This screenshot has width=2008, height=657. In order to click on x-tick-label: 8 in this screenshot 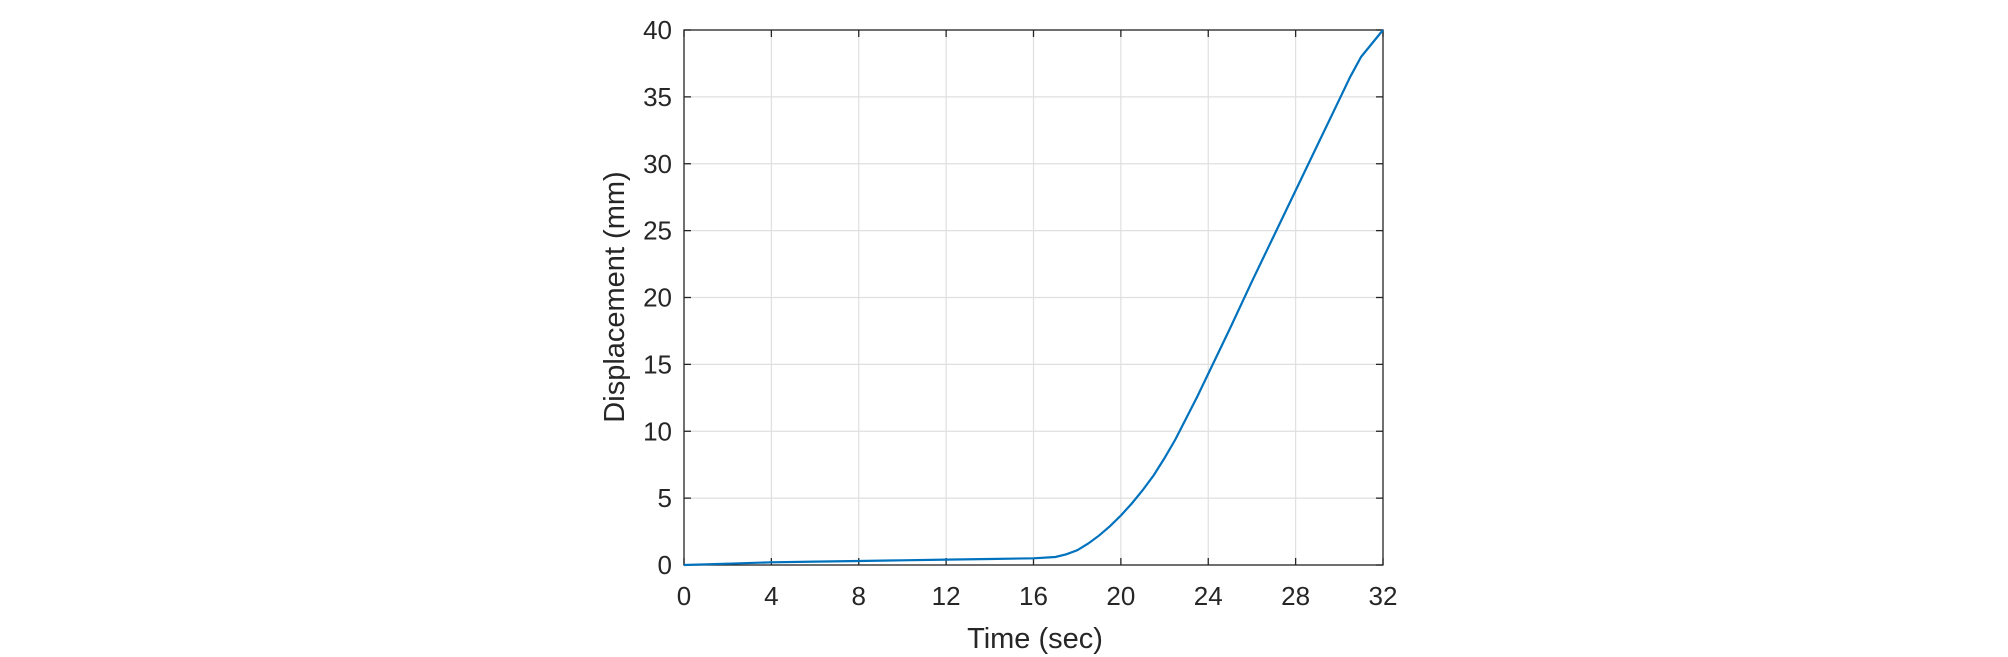, I will do `click(859, 596)`.